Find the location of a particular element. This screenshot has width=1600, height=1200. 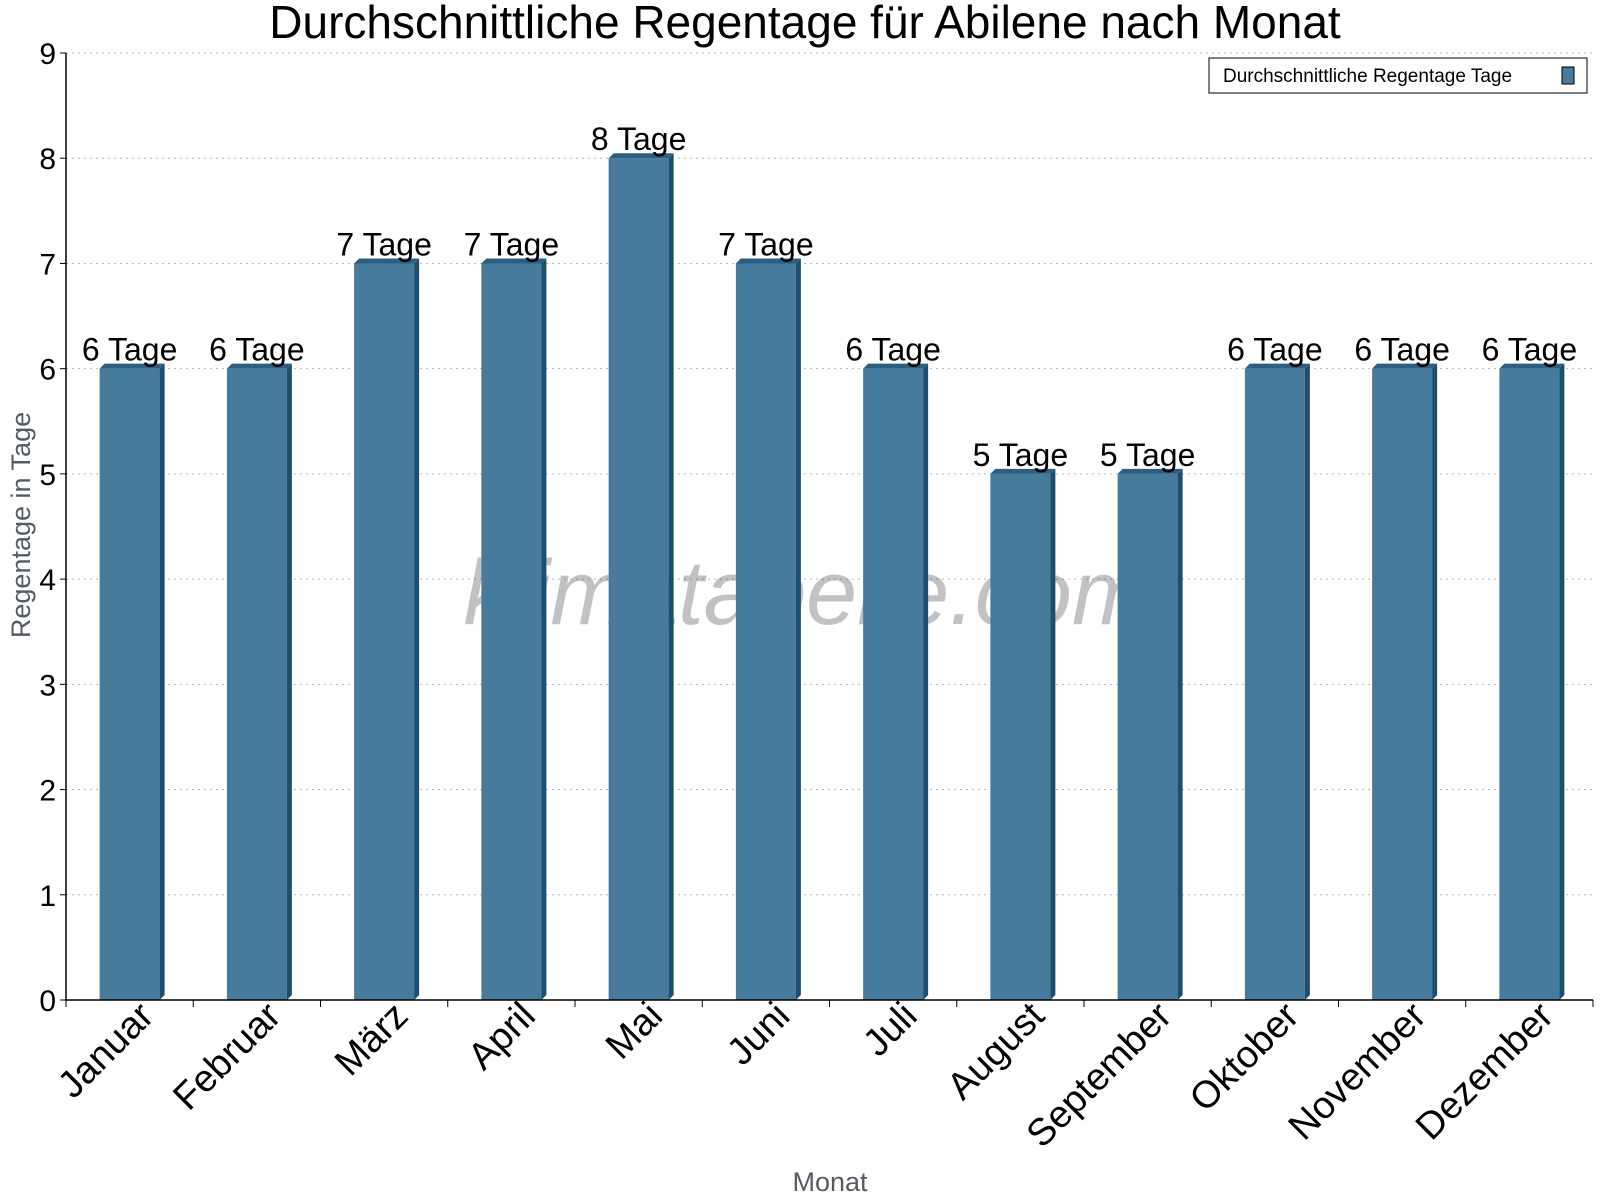

legend-swatch is located at coordinates (1568, 75).